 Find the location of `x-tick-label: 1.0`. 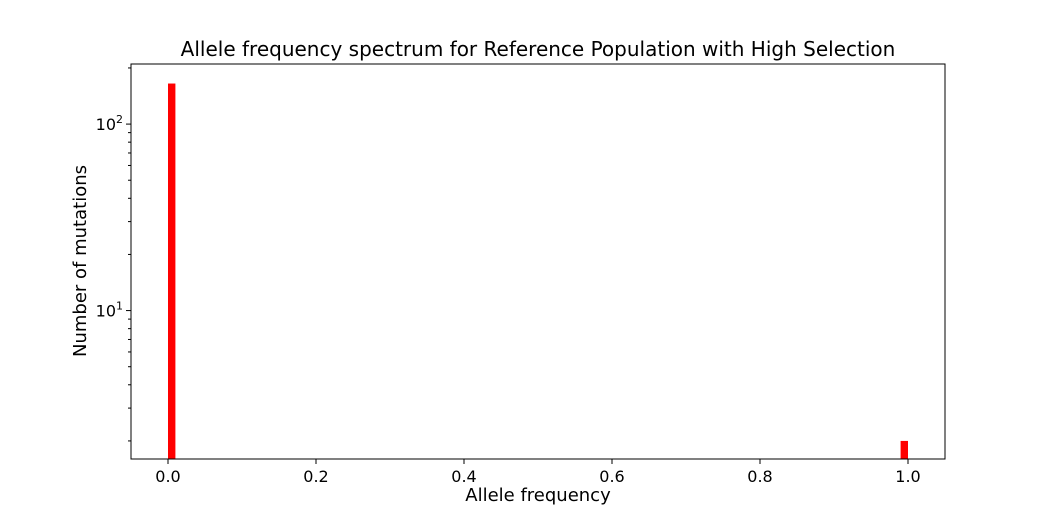

x-tick-label: 1.0 is located at coordinates (907, 476).